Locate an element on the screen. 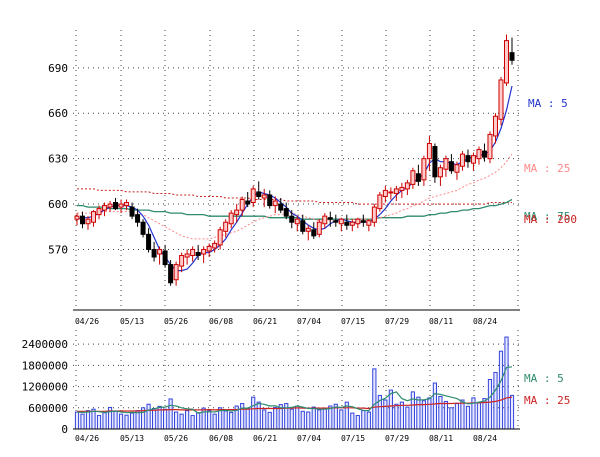  price-y-tick-label: 570 is located at coordinates (58, 249).